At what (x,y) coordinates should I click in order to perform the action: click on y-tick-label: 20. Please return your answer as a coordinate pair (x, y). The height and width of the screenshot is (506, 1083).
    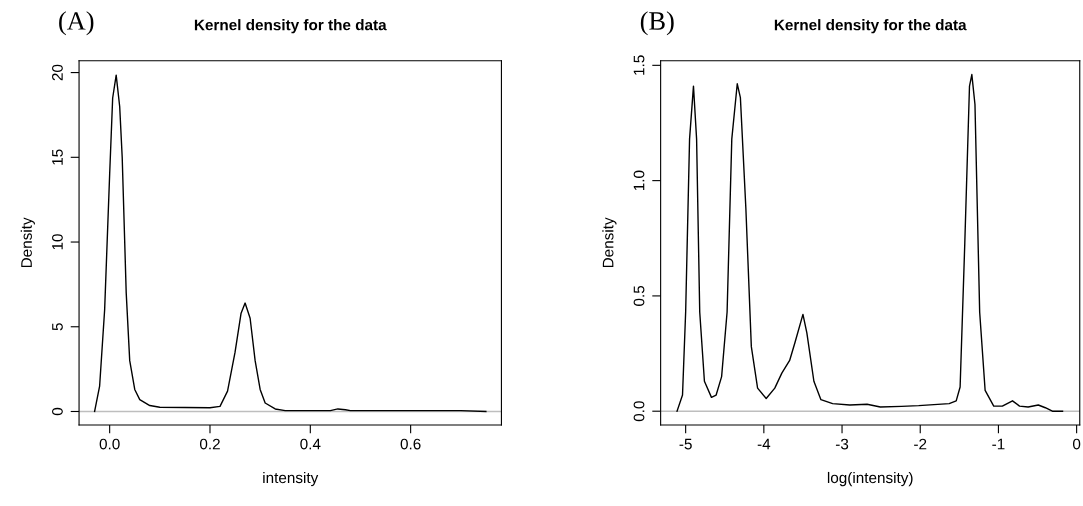
    Looking at the image, I should click on (57, 72).